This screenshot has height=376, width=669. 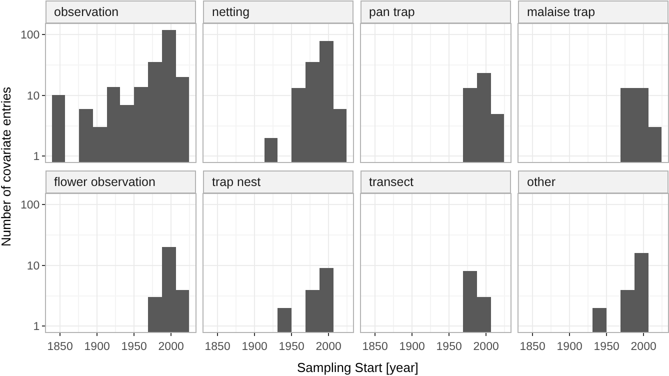 What do you see at coordinates (7, 166) in the screenshot?
I see `y-axis-title: Number of covariate entries` at bounding box center [7, 166].